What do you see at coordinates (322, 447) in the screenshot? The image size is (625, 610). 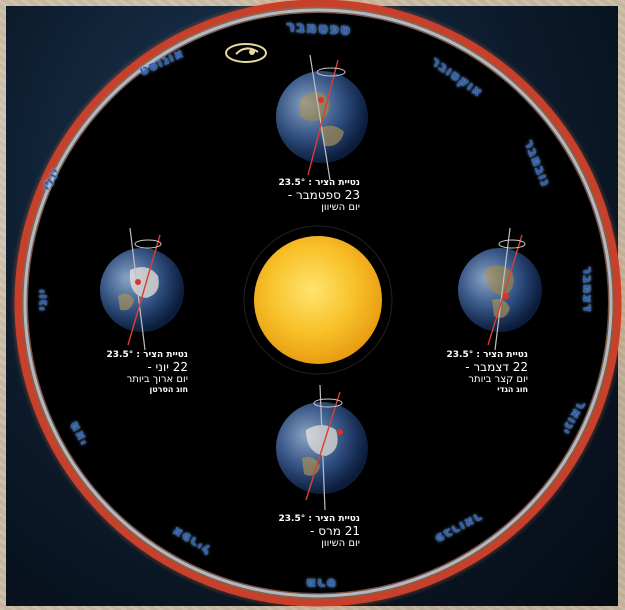 I see `earth-bottom` at bounding box center [322, 447].